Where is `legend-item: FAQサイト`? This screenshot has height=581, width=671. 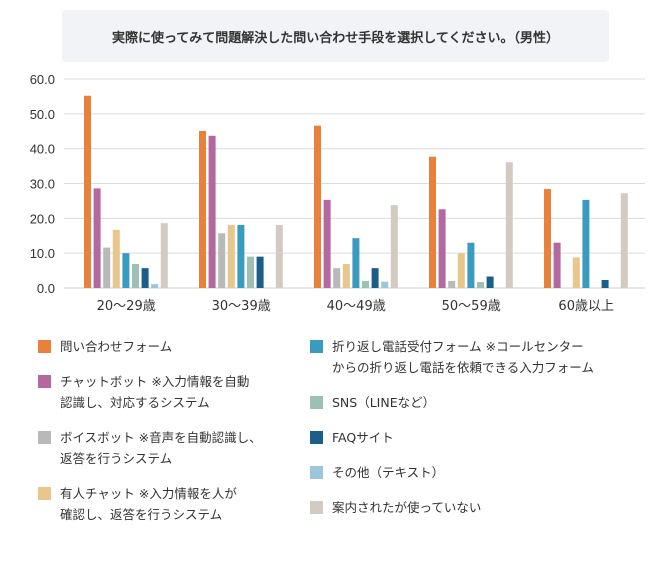
legend-item: FAQサイト is located at coordinates (480, 437).